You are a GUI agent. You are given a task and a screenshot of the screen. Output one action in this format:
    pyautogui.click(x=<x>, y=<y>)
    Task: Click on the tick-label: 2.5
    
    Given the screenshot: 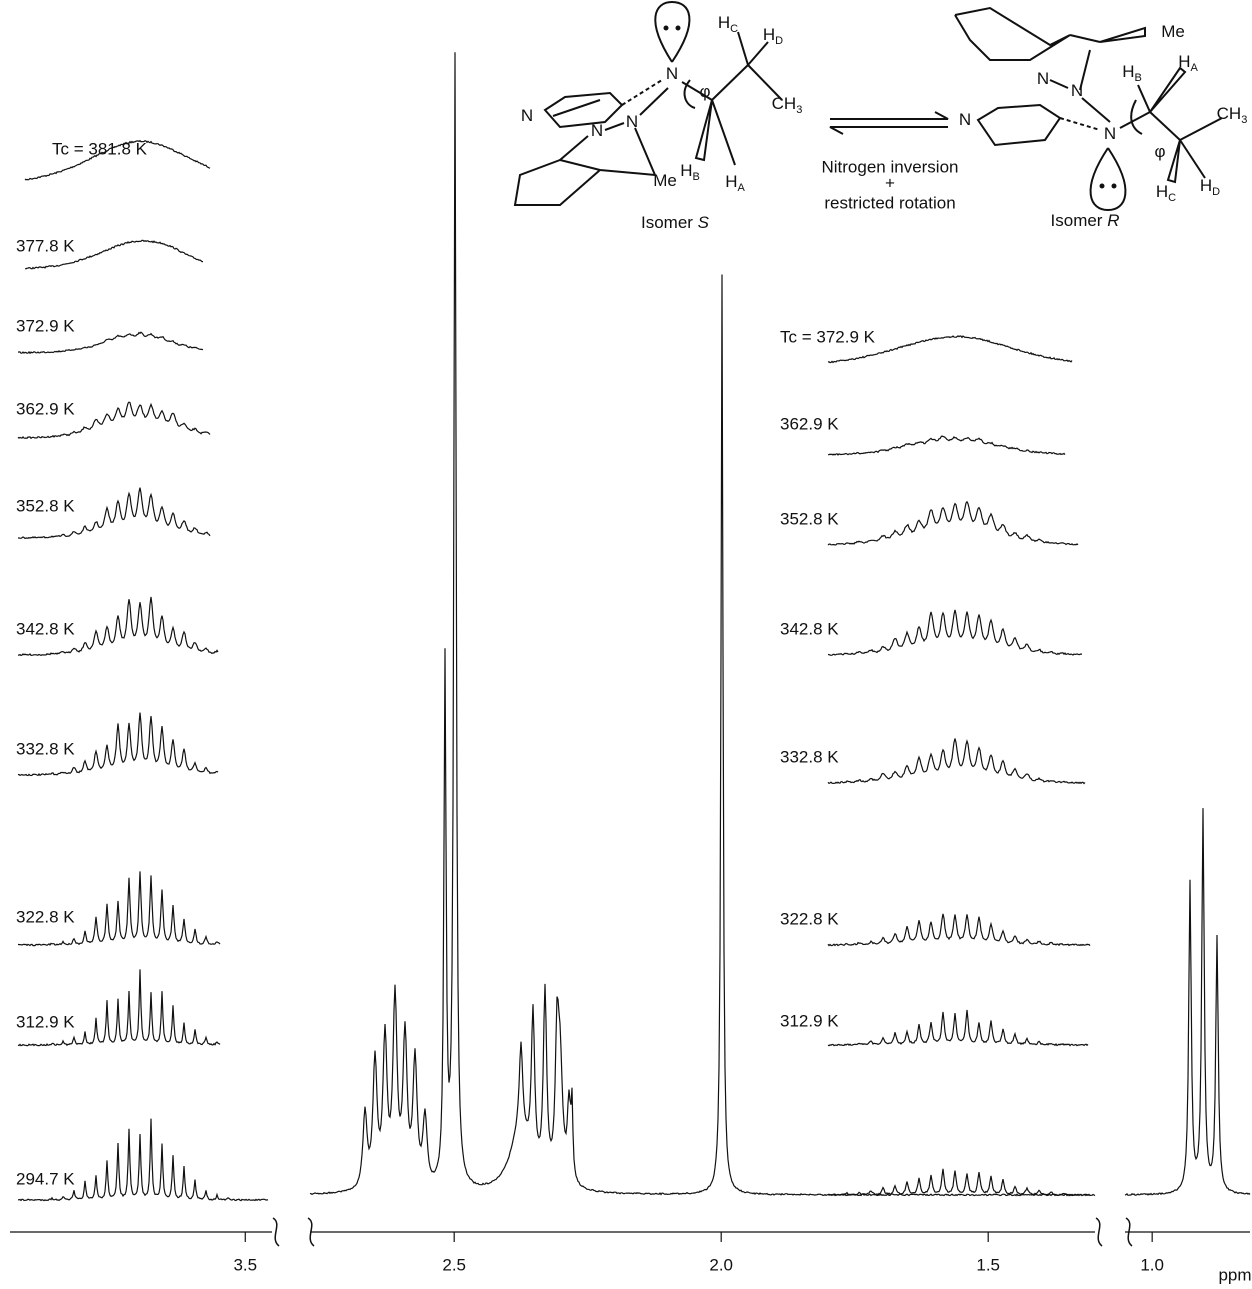 What is the action you would take?
    pyautogui.click(x=454, y=1264)
    